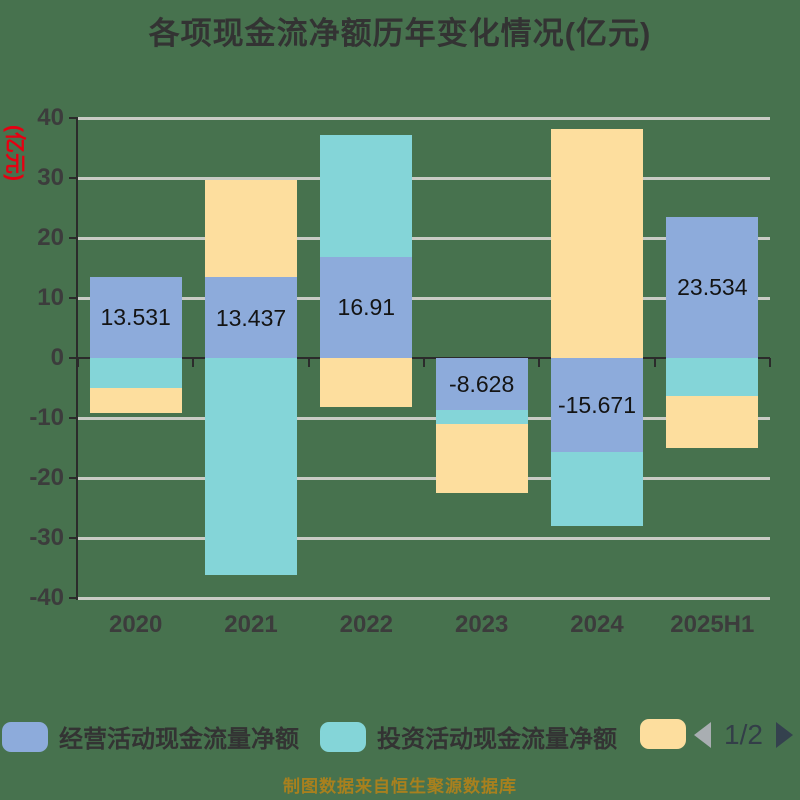  I want to click on data-label: -8.628, so click(482, 383).